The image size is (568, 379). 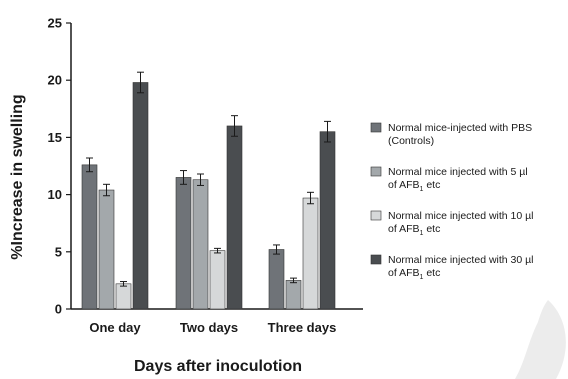 I want to click on legend-label: Normal mice injected with 30 µl, so click(x=461, y=260).